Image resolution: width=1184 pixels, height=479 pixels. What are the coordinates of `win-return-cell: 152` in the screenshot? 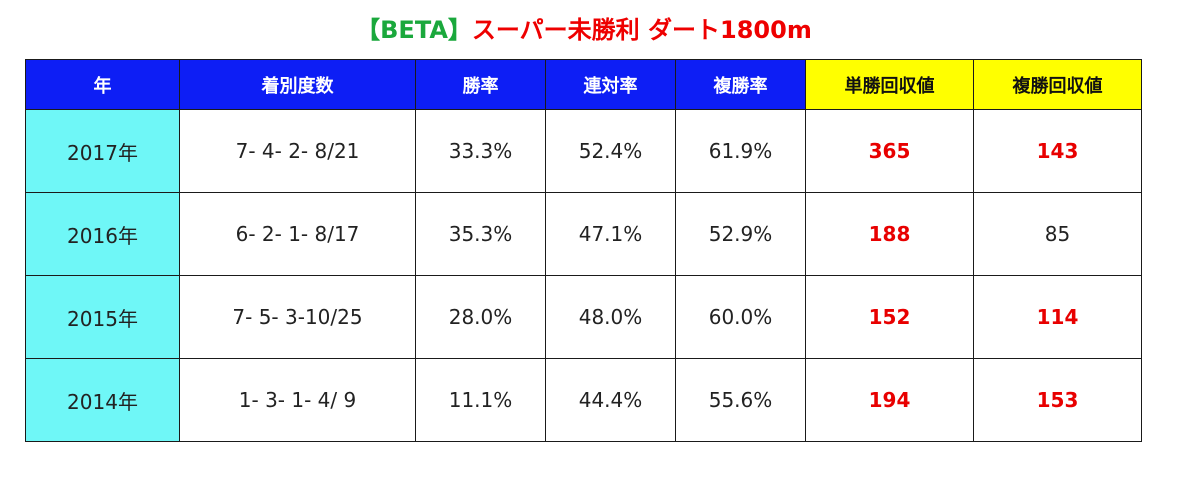 It's located at (889, 317).